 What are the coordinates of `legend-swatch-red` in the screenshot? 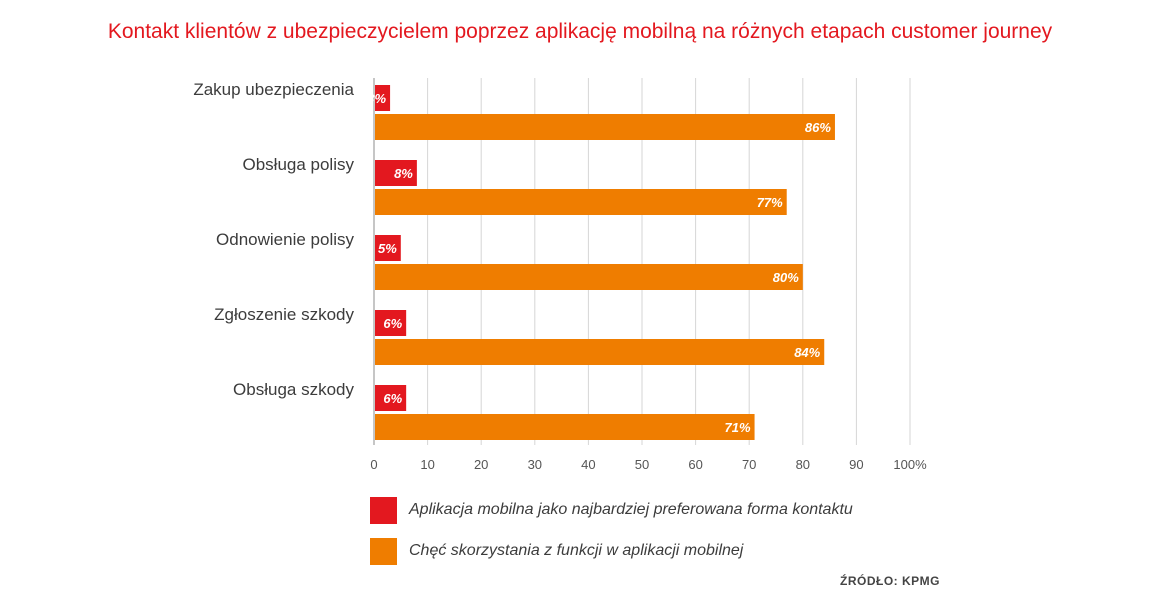 It's located at (383, 510).